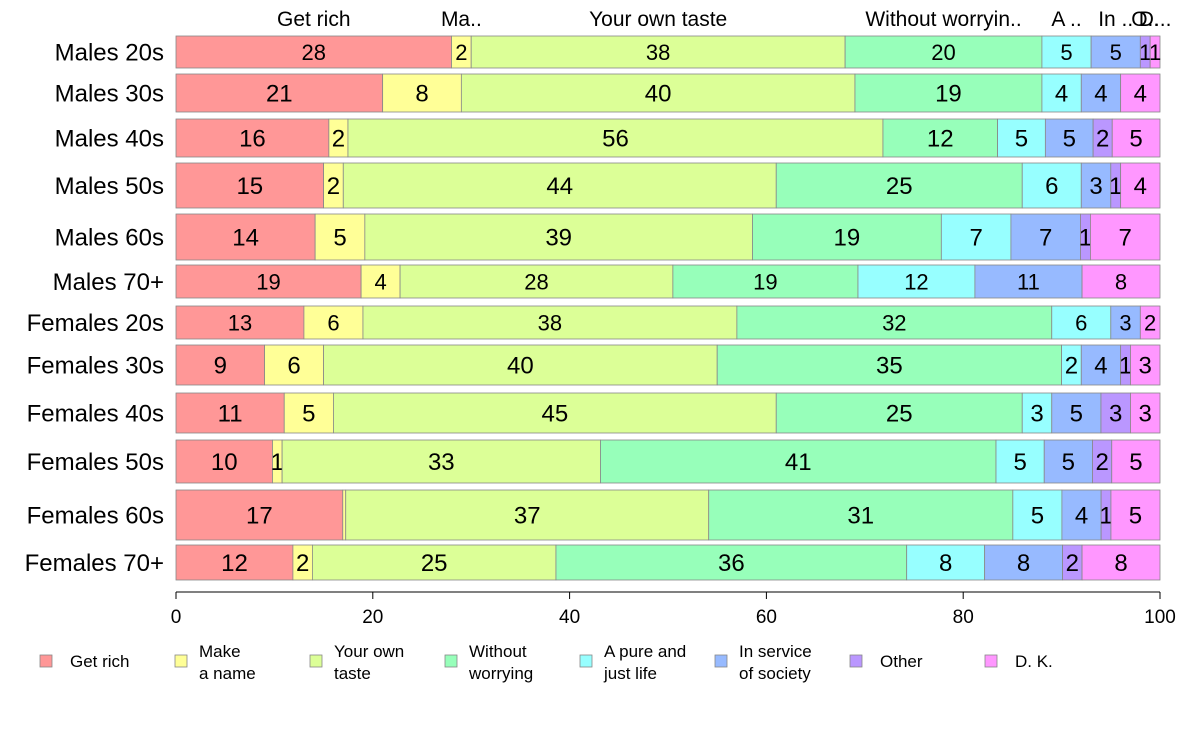  Describe the element at coordinates (249, 186) in the screenshot. I see `data-label: 15` at that location.